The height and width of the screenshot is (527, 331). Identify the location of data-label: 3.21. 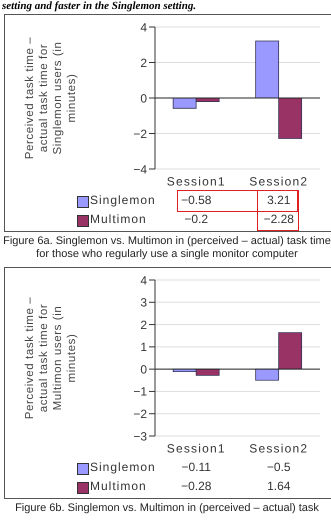
(279, 200).